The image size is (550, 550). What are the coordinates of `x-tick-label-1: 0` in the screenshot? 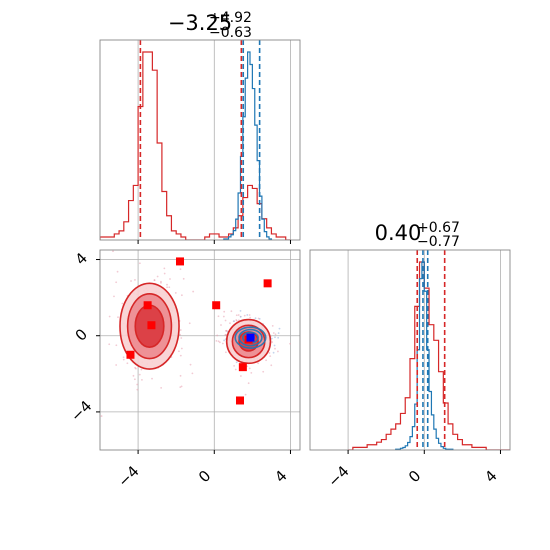 It's located at (414, 476).